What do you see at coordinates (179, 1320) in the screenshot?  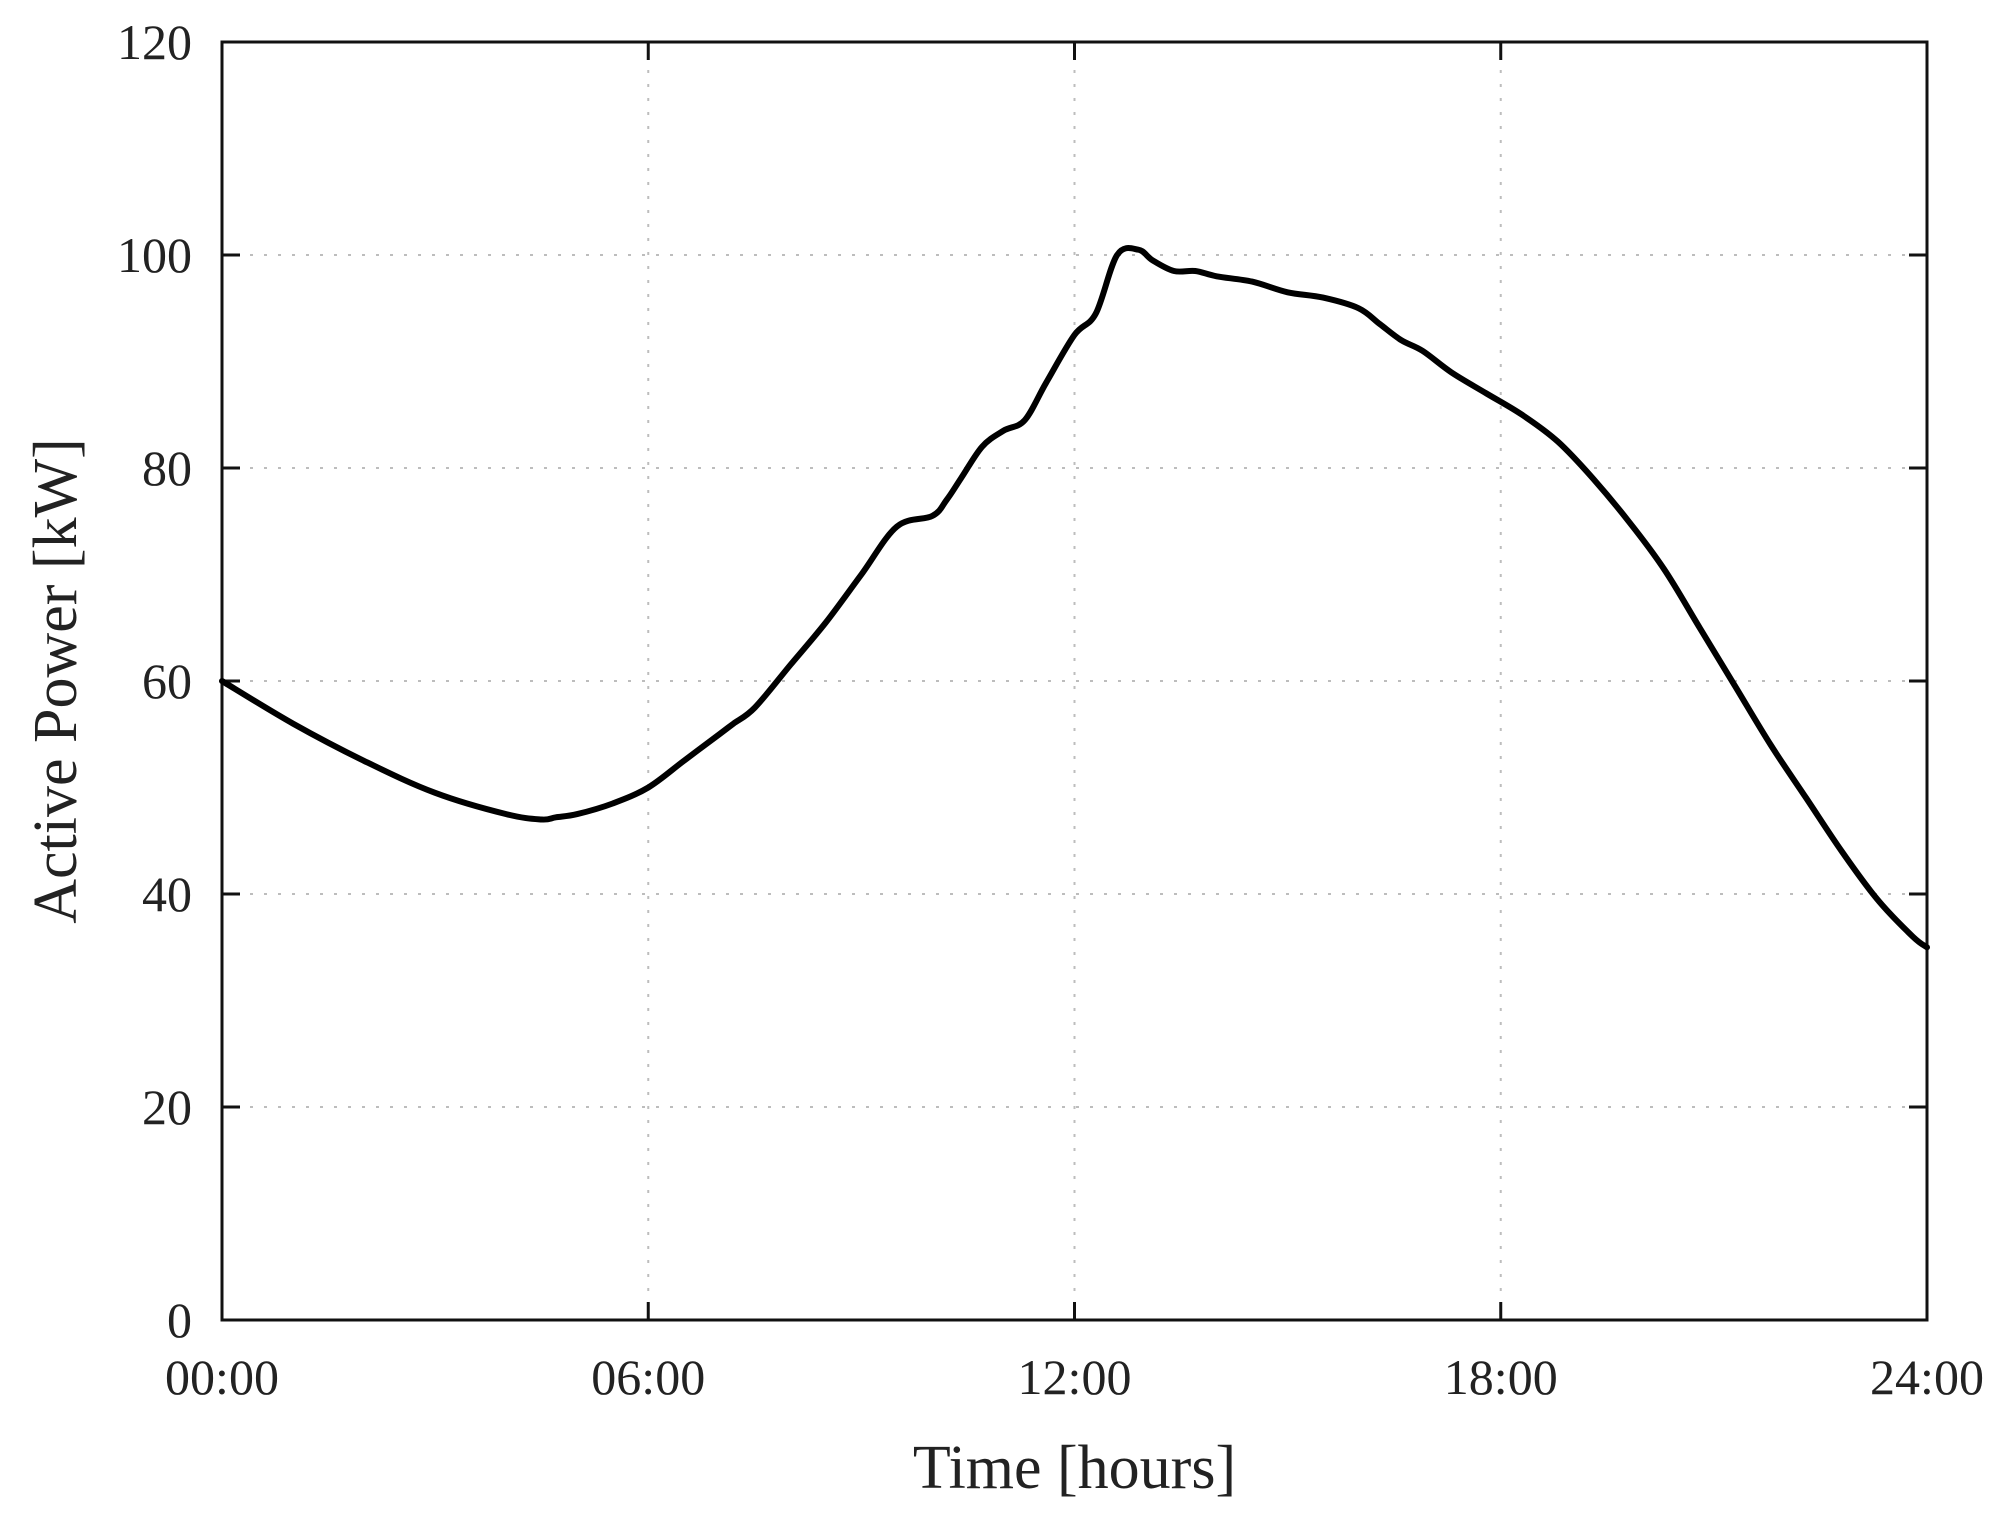 I see `y-tick-label: 0` at bounding box center [179, 1320].